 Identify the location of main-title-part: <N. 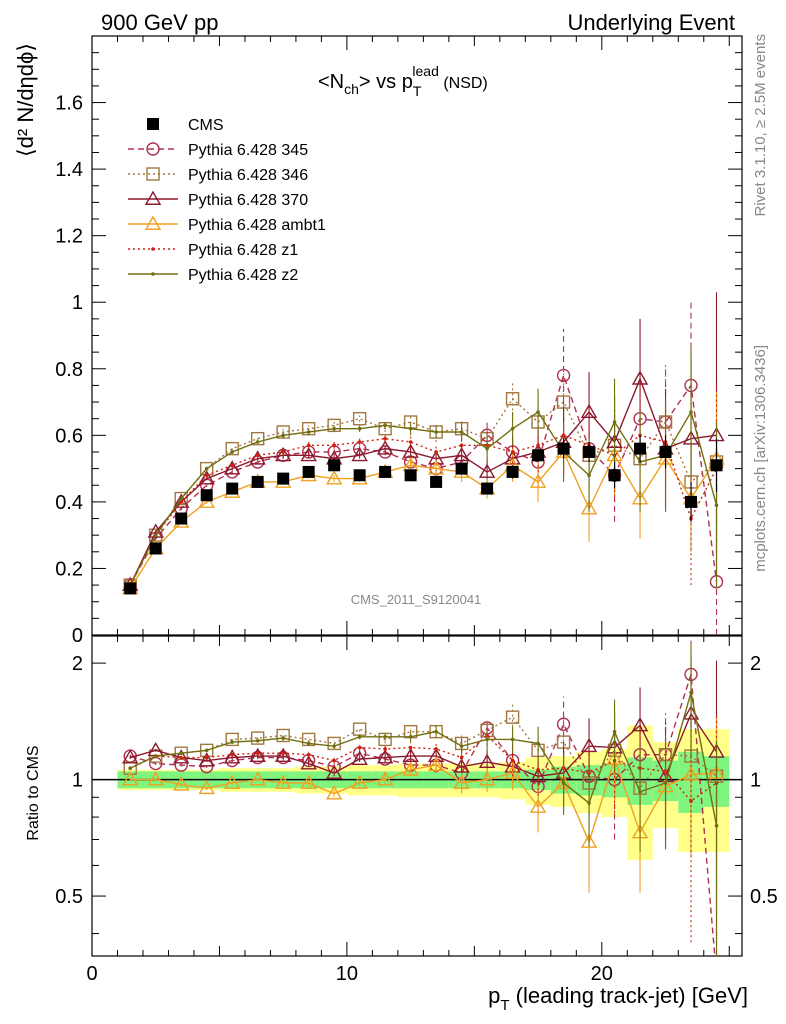
(331, 82).